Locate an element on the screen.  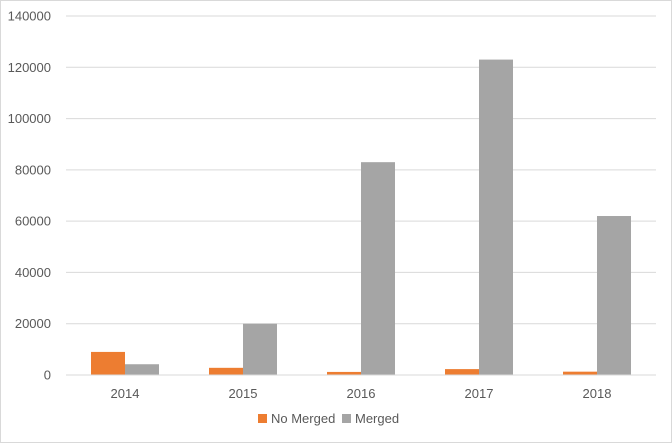
x-tick-label: 2016 is located at coordinates (361, 393).